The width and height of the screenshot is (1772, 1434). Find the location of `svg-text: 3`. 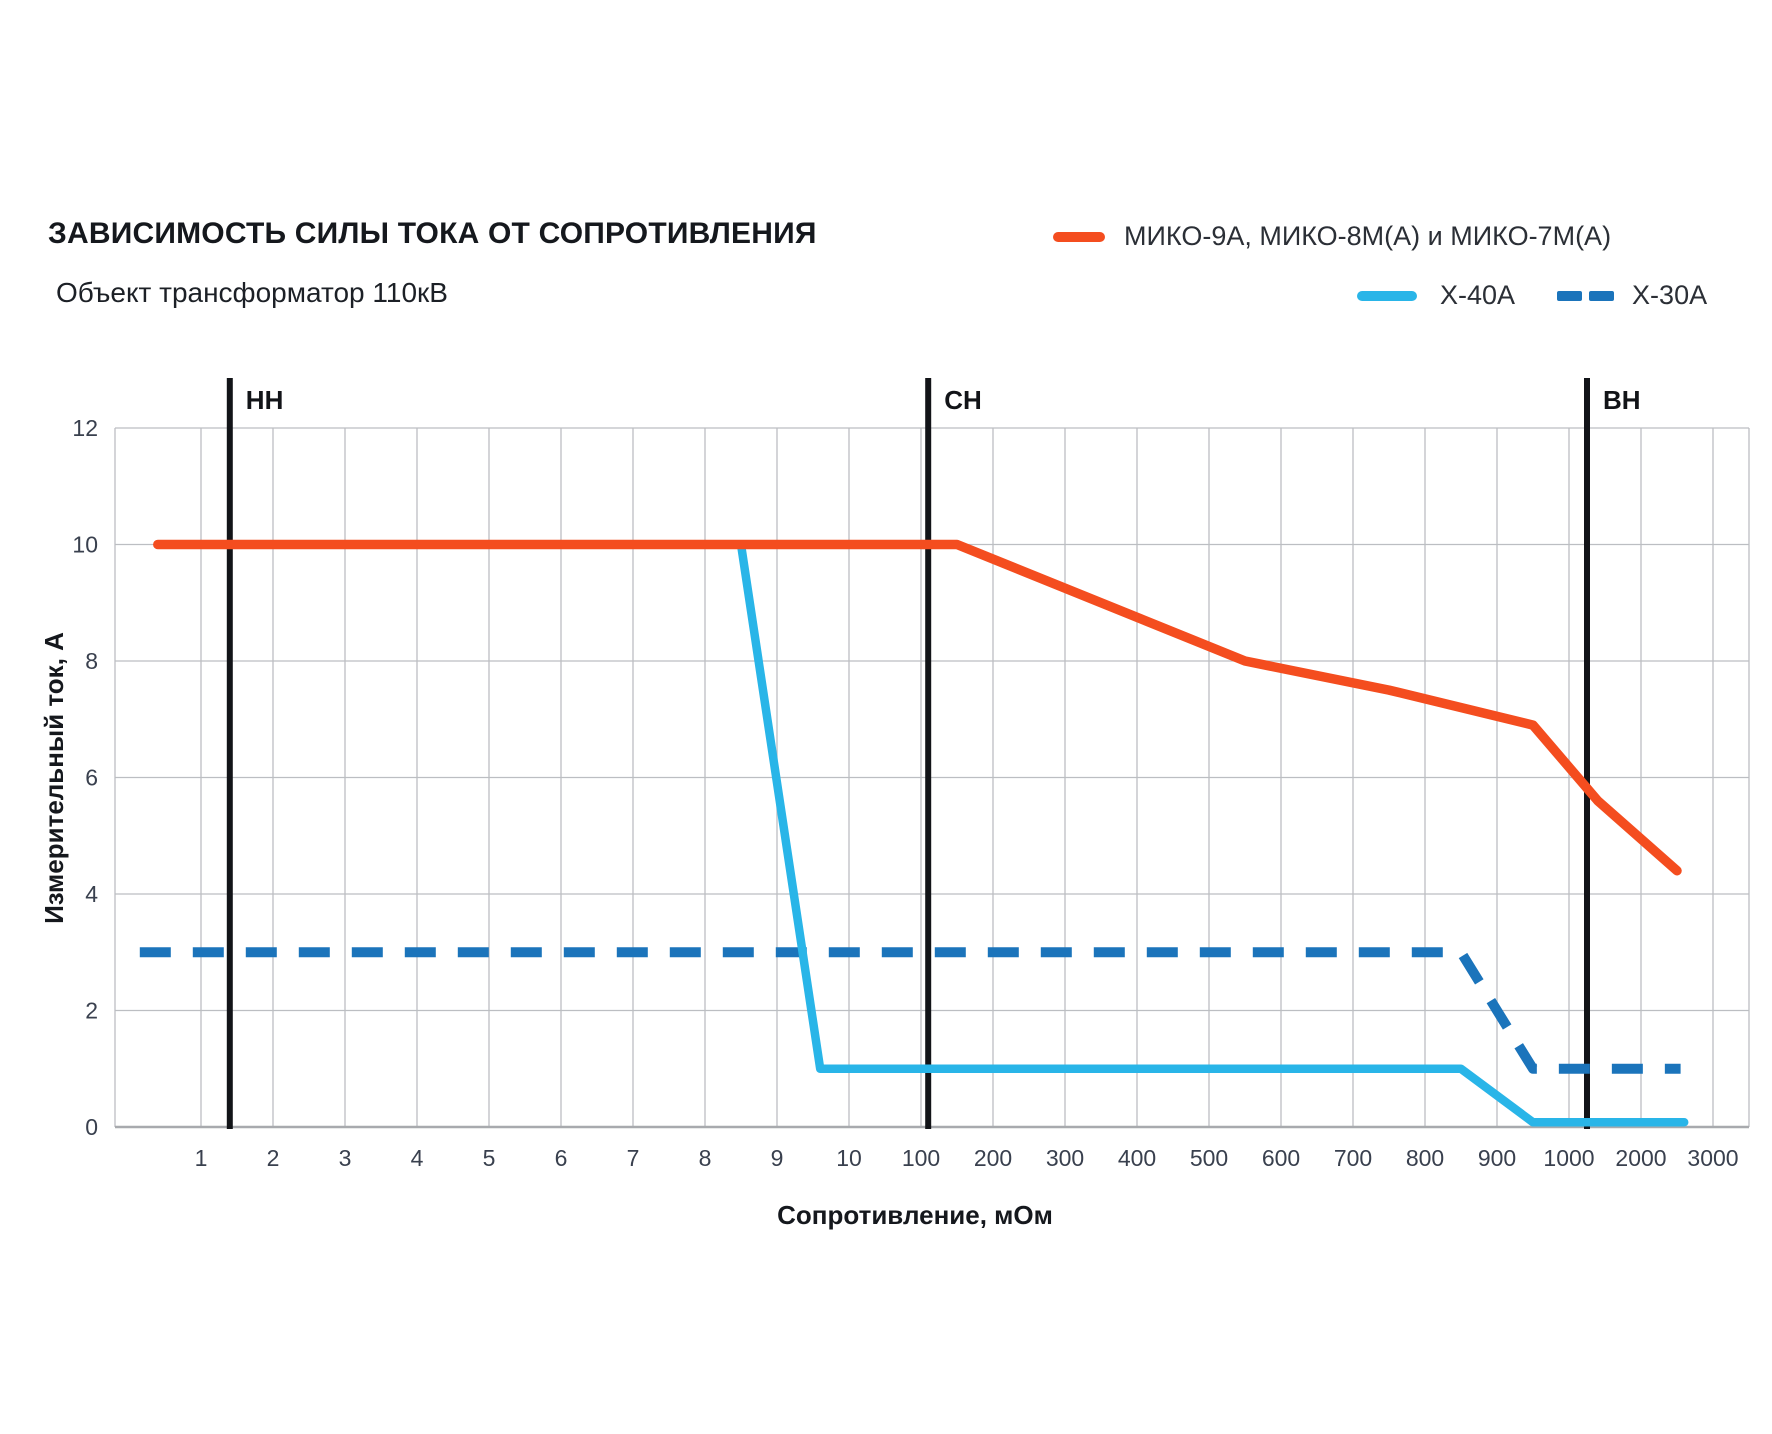

svg-text: 3 is located at coordinates (345, 1158).